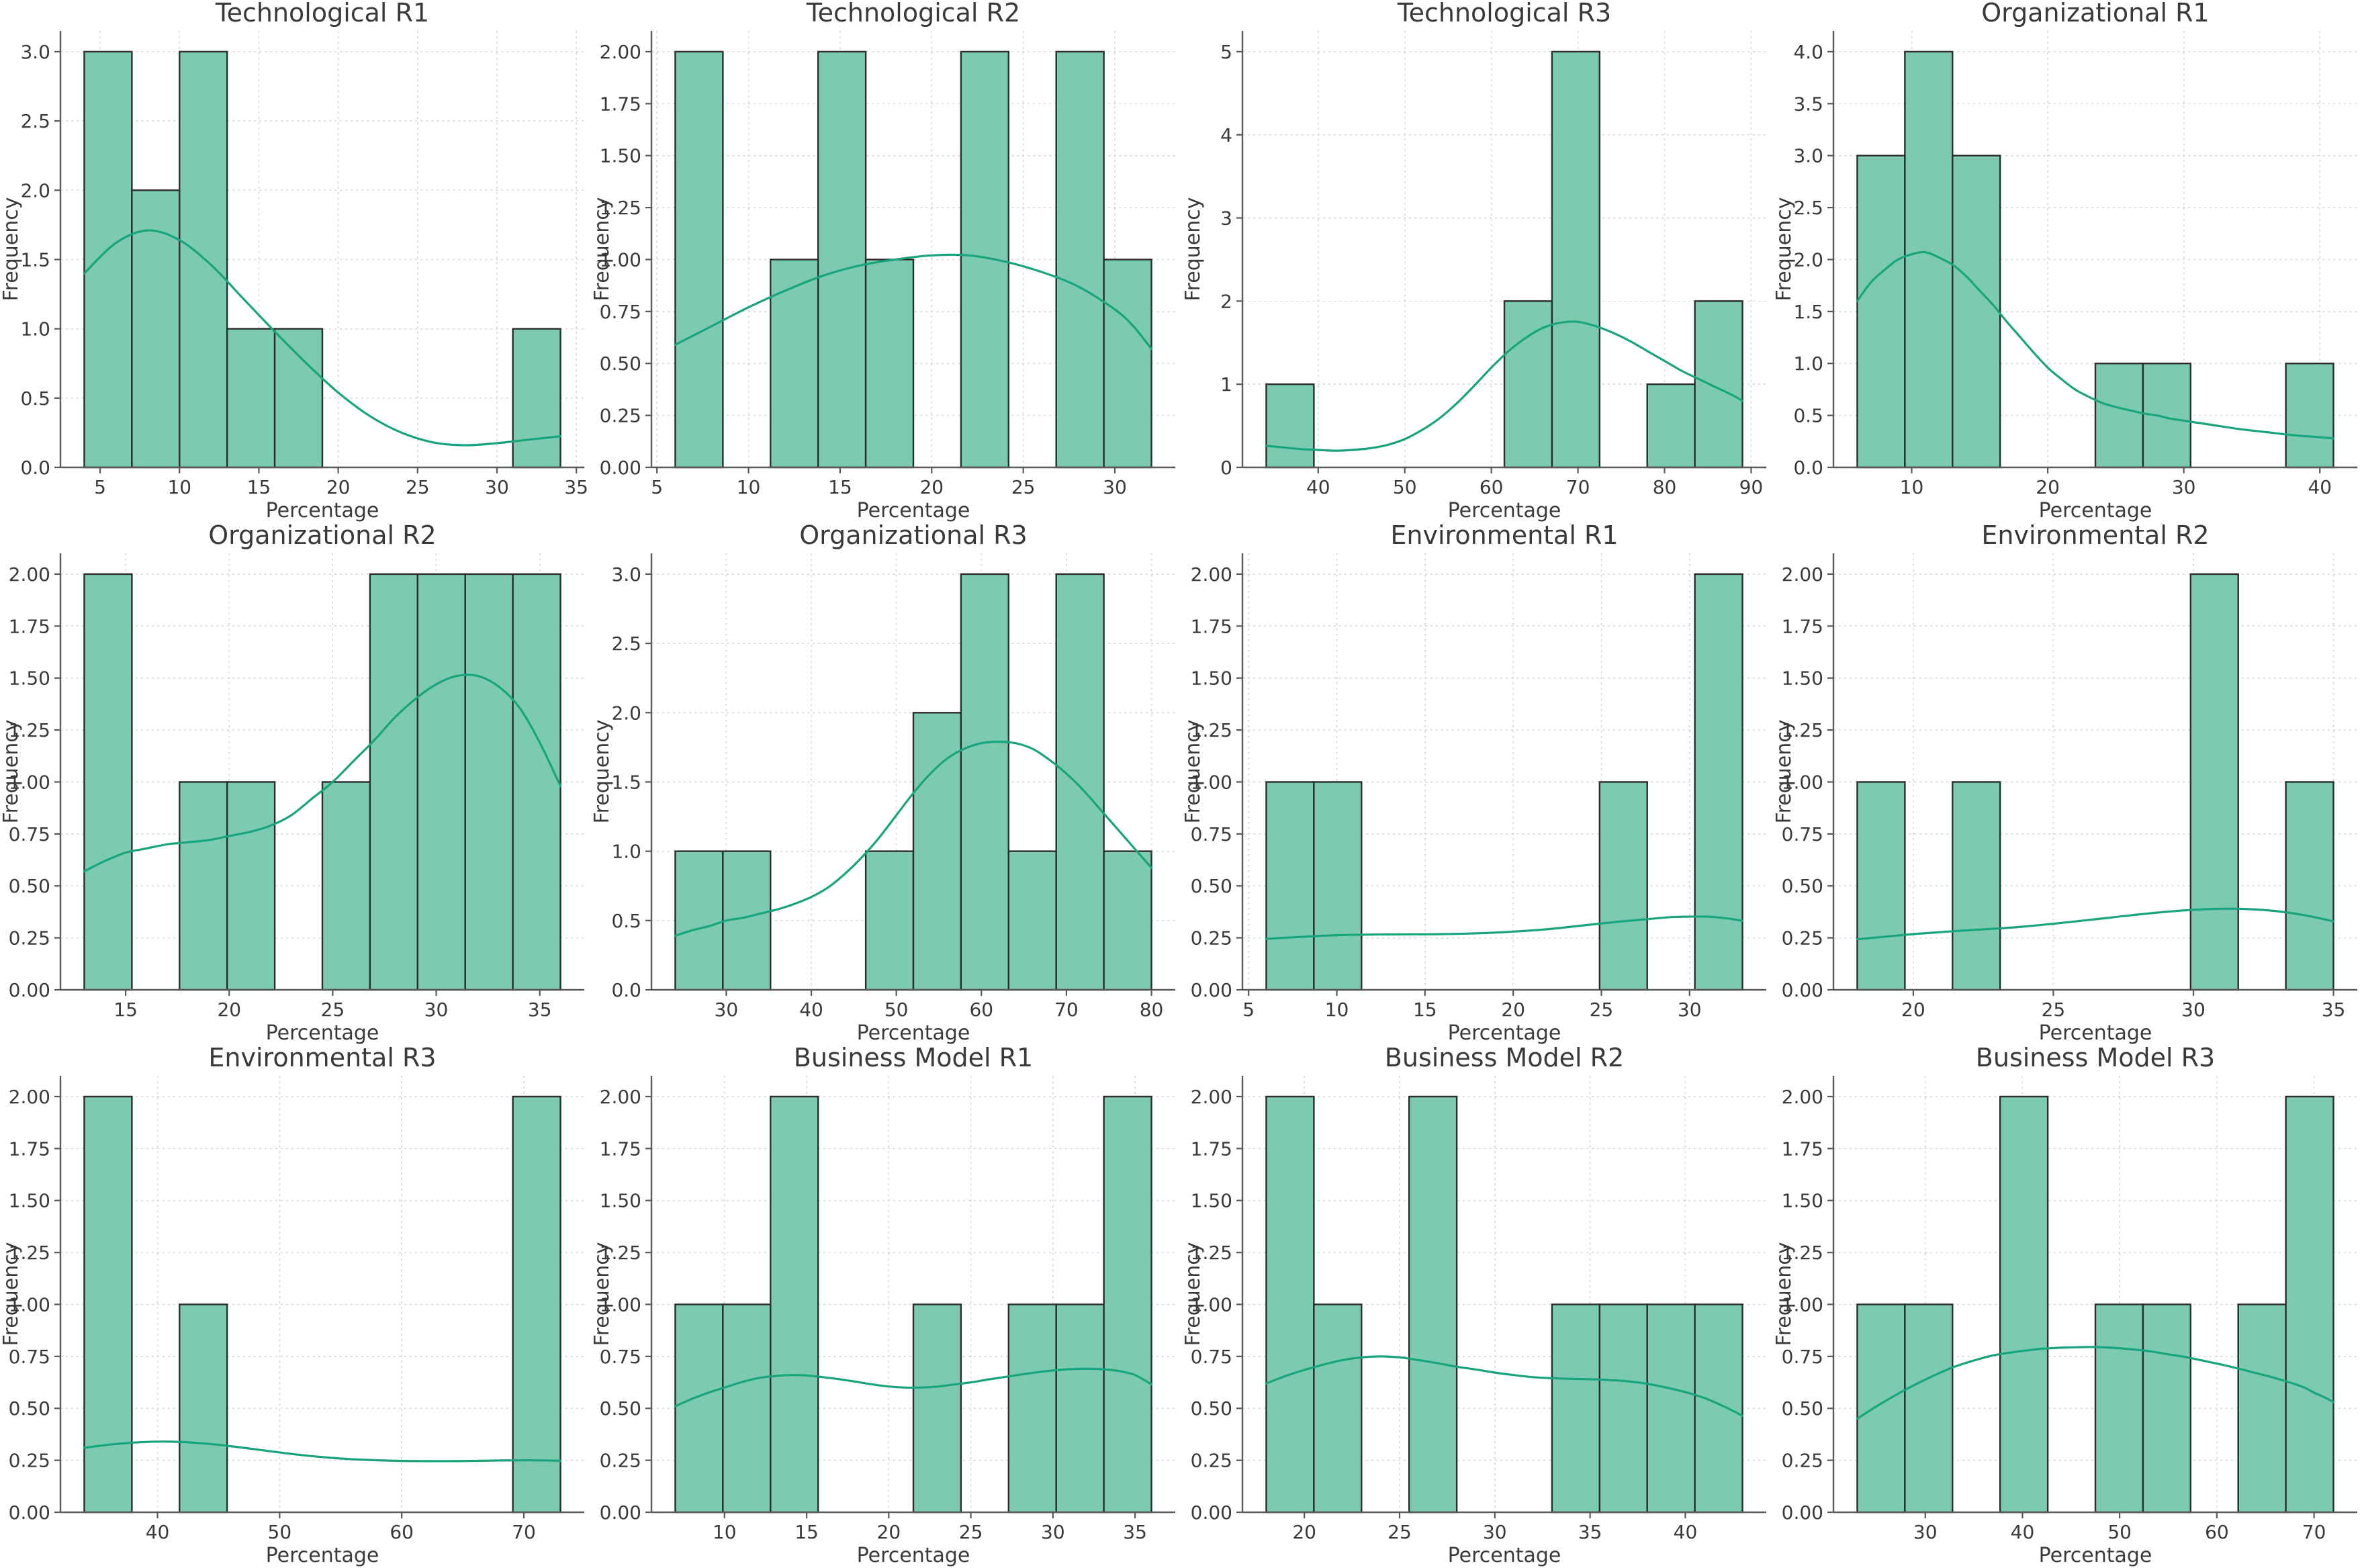 The image size is (2364, 1568). What do you see at coordinates (1578, 487) in the screenshot?
I see `x-tick-label: 70` at bounding box center [1578, 487].